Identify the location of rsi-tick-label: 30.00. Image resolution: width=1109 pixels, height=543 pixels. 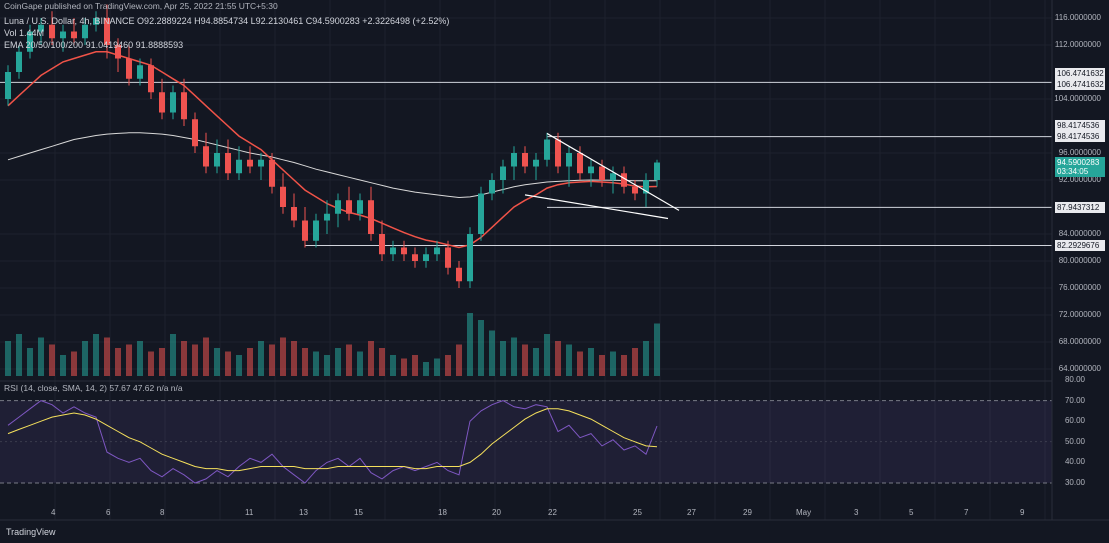
(1074, 482).